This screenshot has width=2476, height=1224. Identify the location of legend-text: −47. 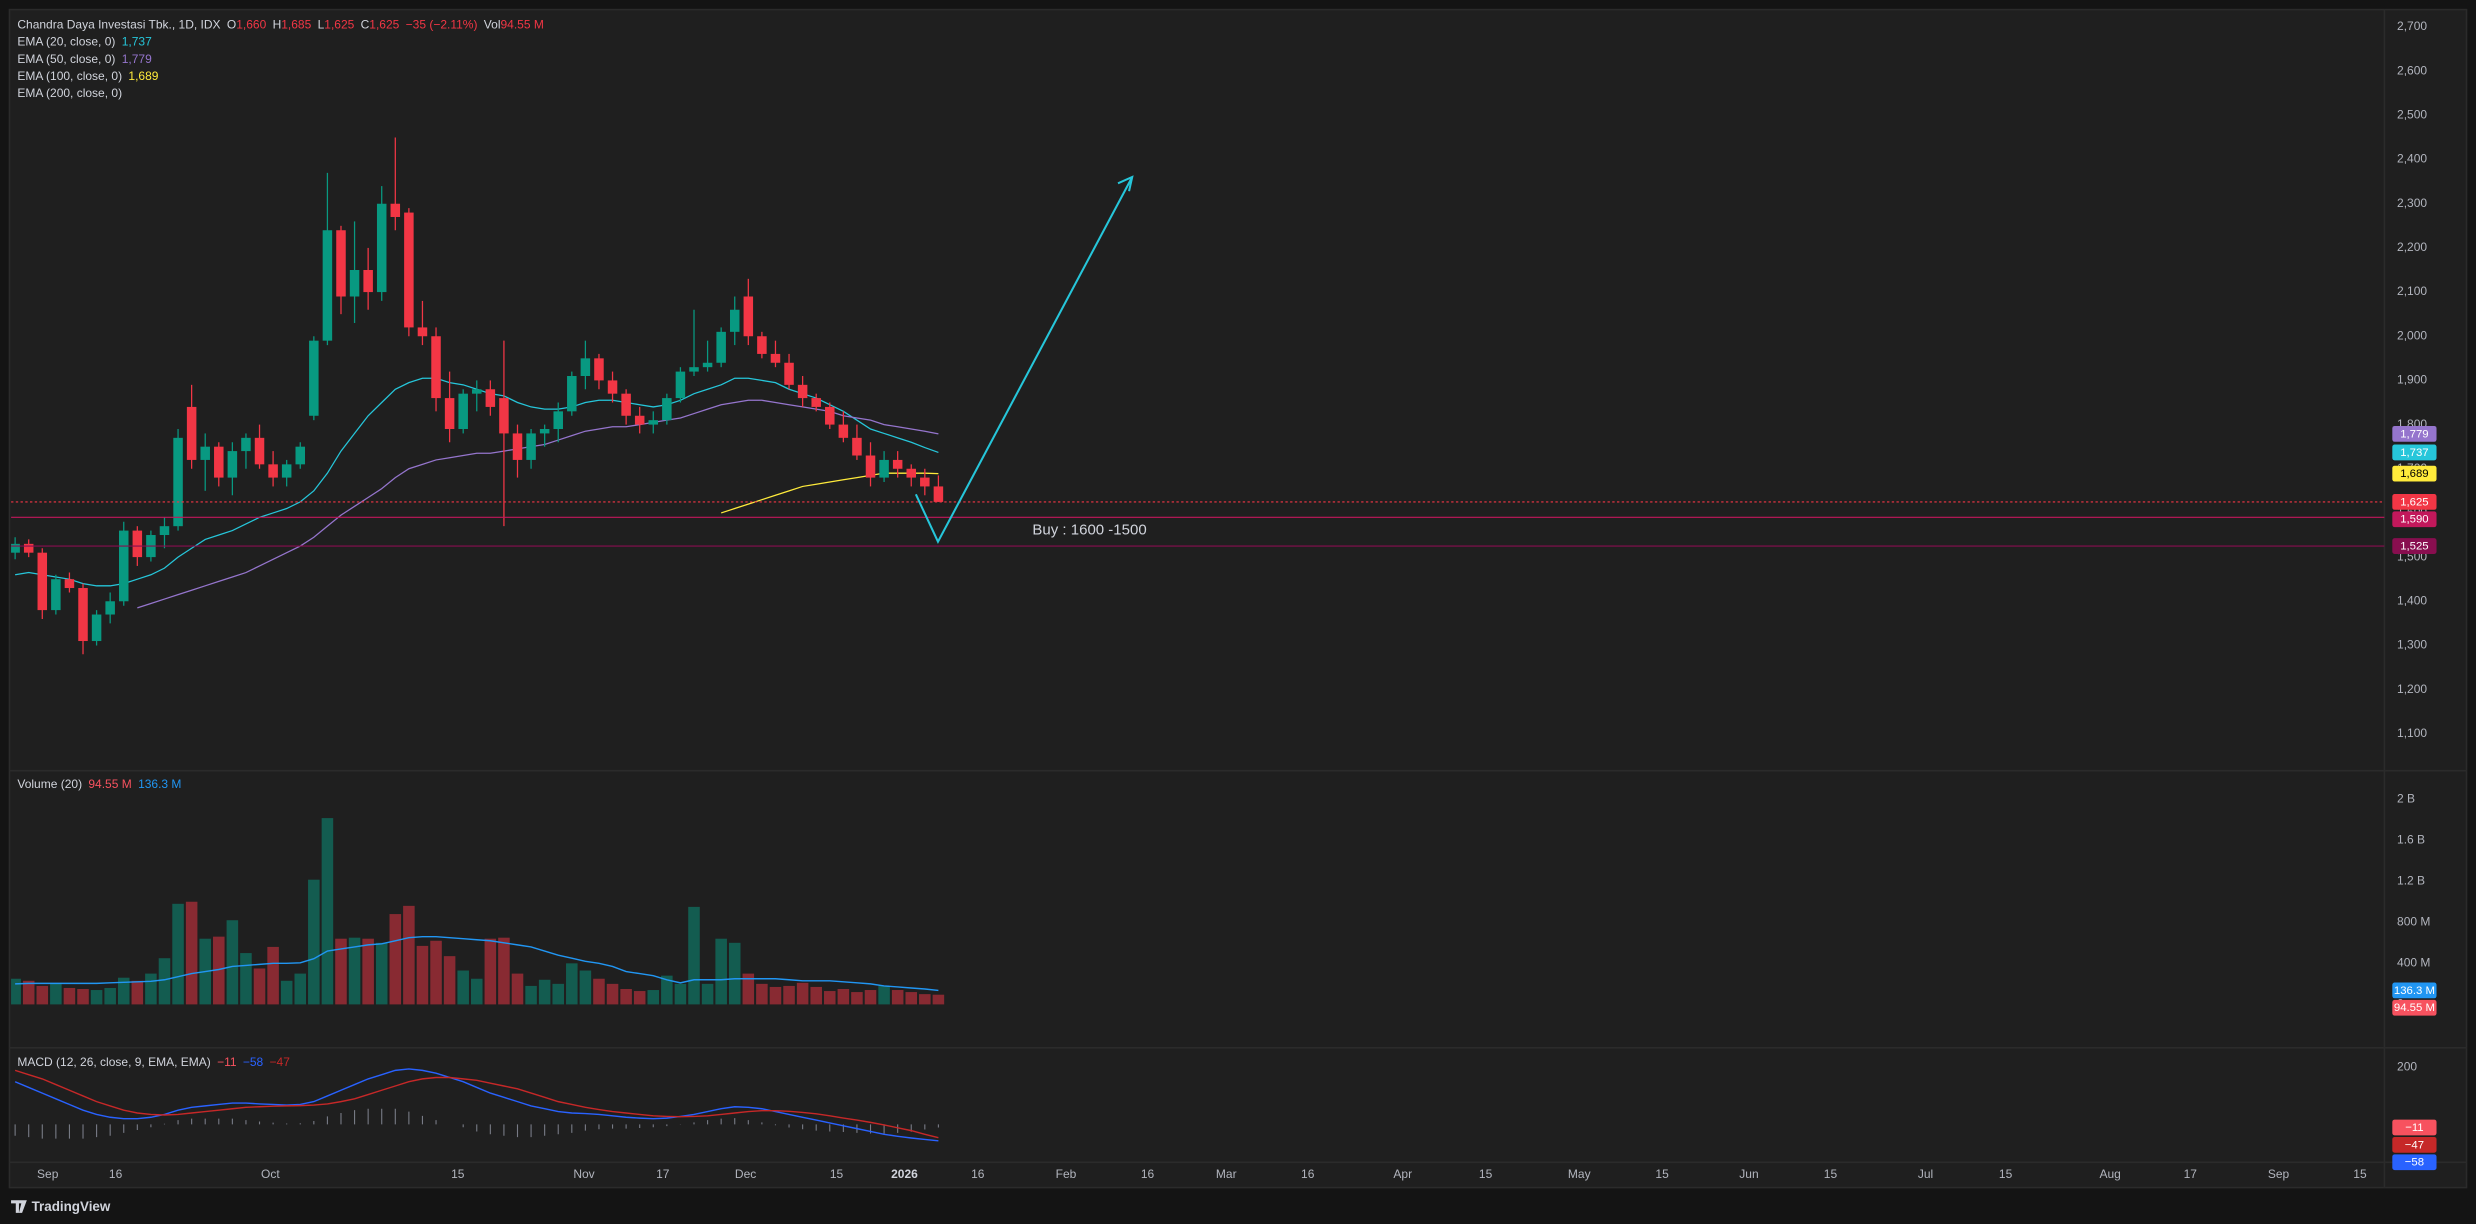
(280, 1062).